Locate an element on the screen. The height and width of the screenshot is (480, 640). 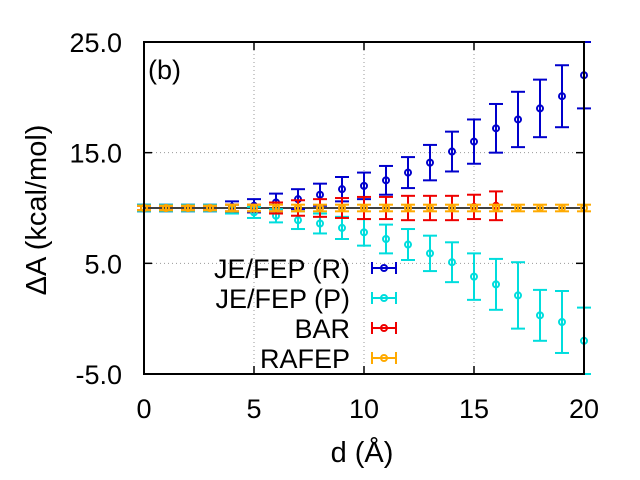
legend-item-1: JE/FEP (P) is located at coordinates (306, 299).